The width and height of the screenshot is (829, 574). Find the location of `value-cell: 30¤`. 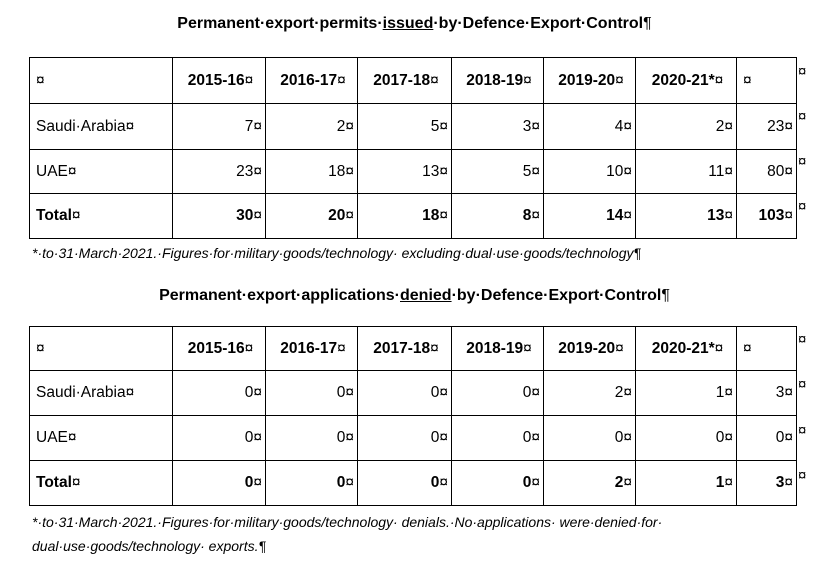

value-cell: 30¤ is located at coordinates (219, 216).